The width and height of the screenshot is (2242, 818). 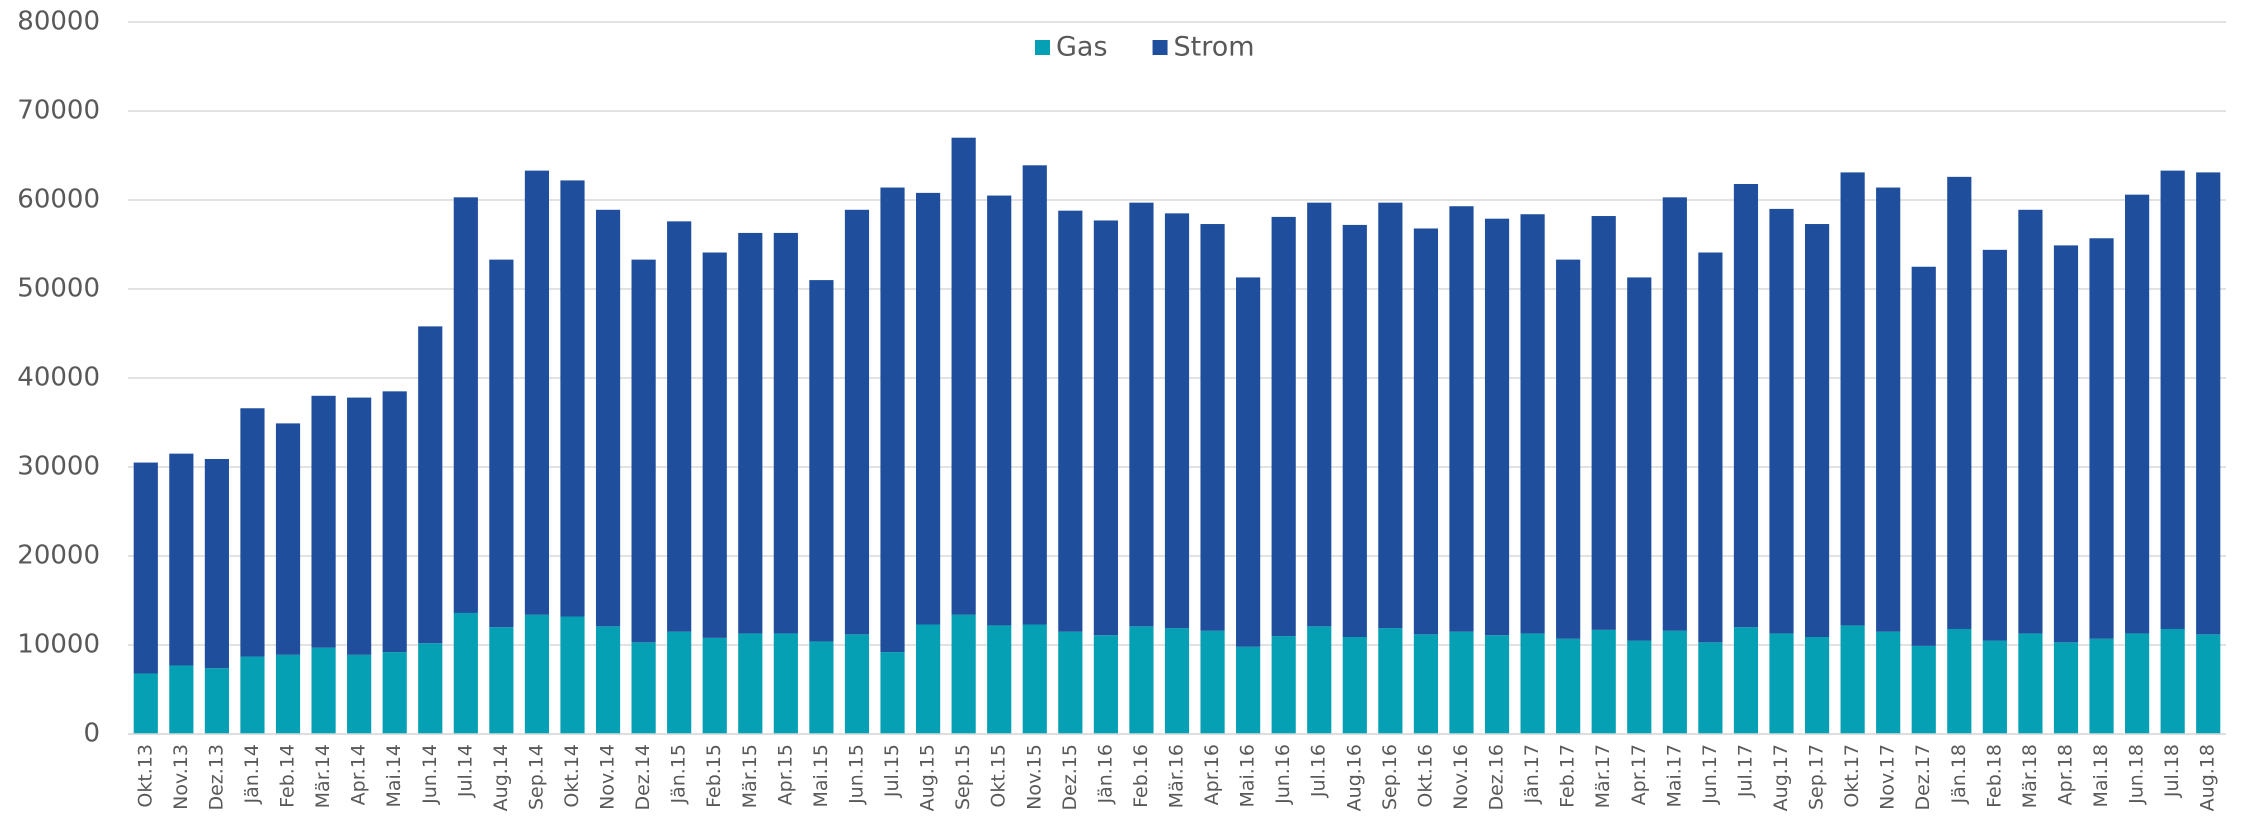 I want to click on x-tick-label: Jun.15, so click(x=856, y=774).